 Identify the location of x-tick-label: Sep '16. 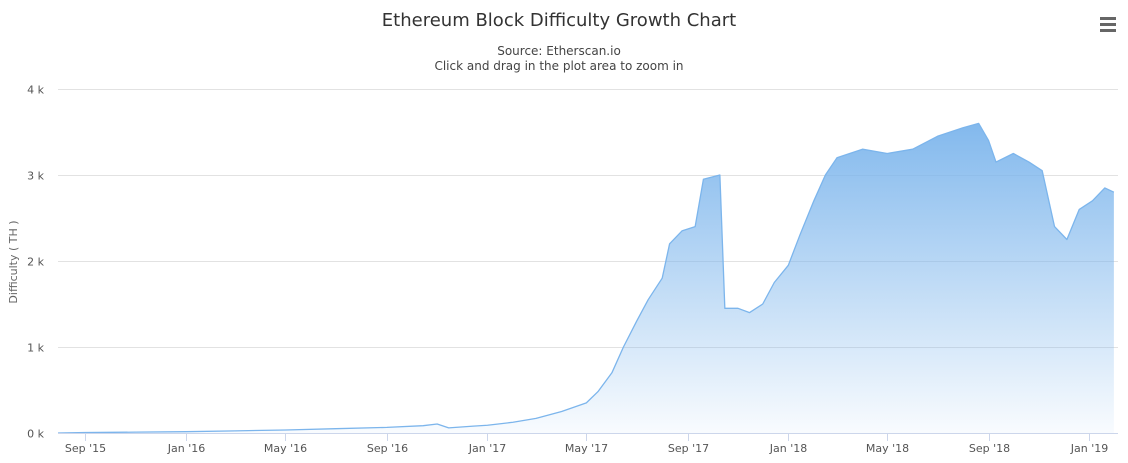
(387, 448).